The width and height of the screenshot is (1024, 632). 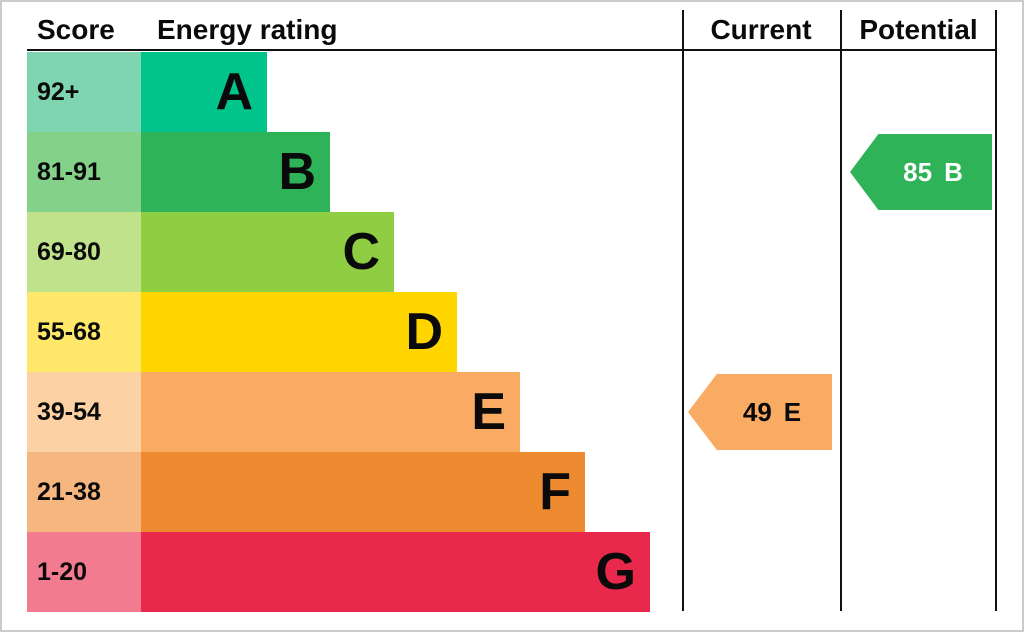 I want to click on band-letter: C, so click(x=361, y=252).